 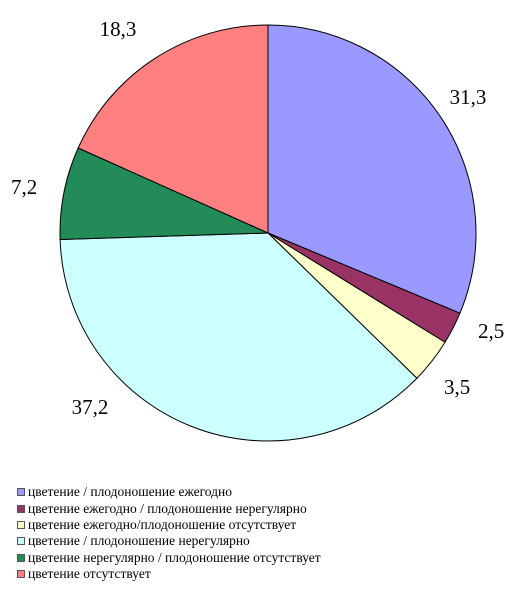 I want to click on pie-data-label: 37,2, so click(x=90, y=407).